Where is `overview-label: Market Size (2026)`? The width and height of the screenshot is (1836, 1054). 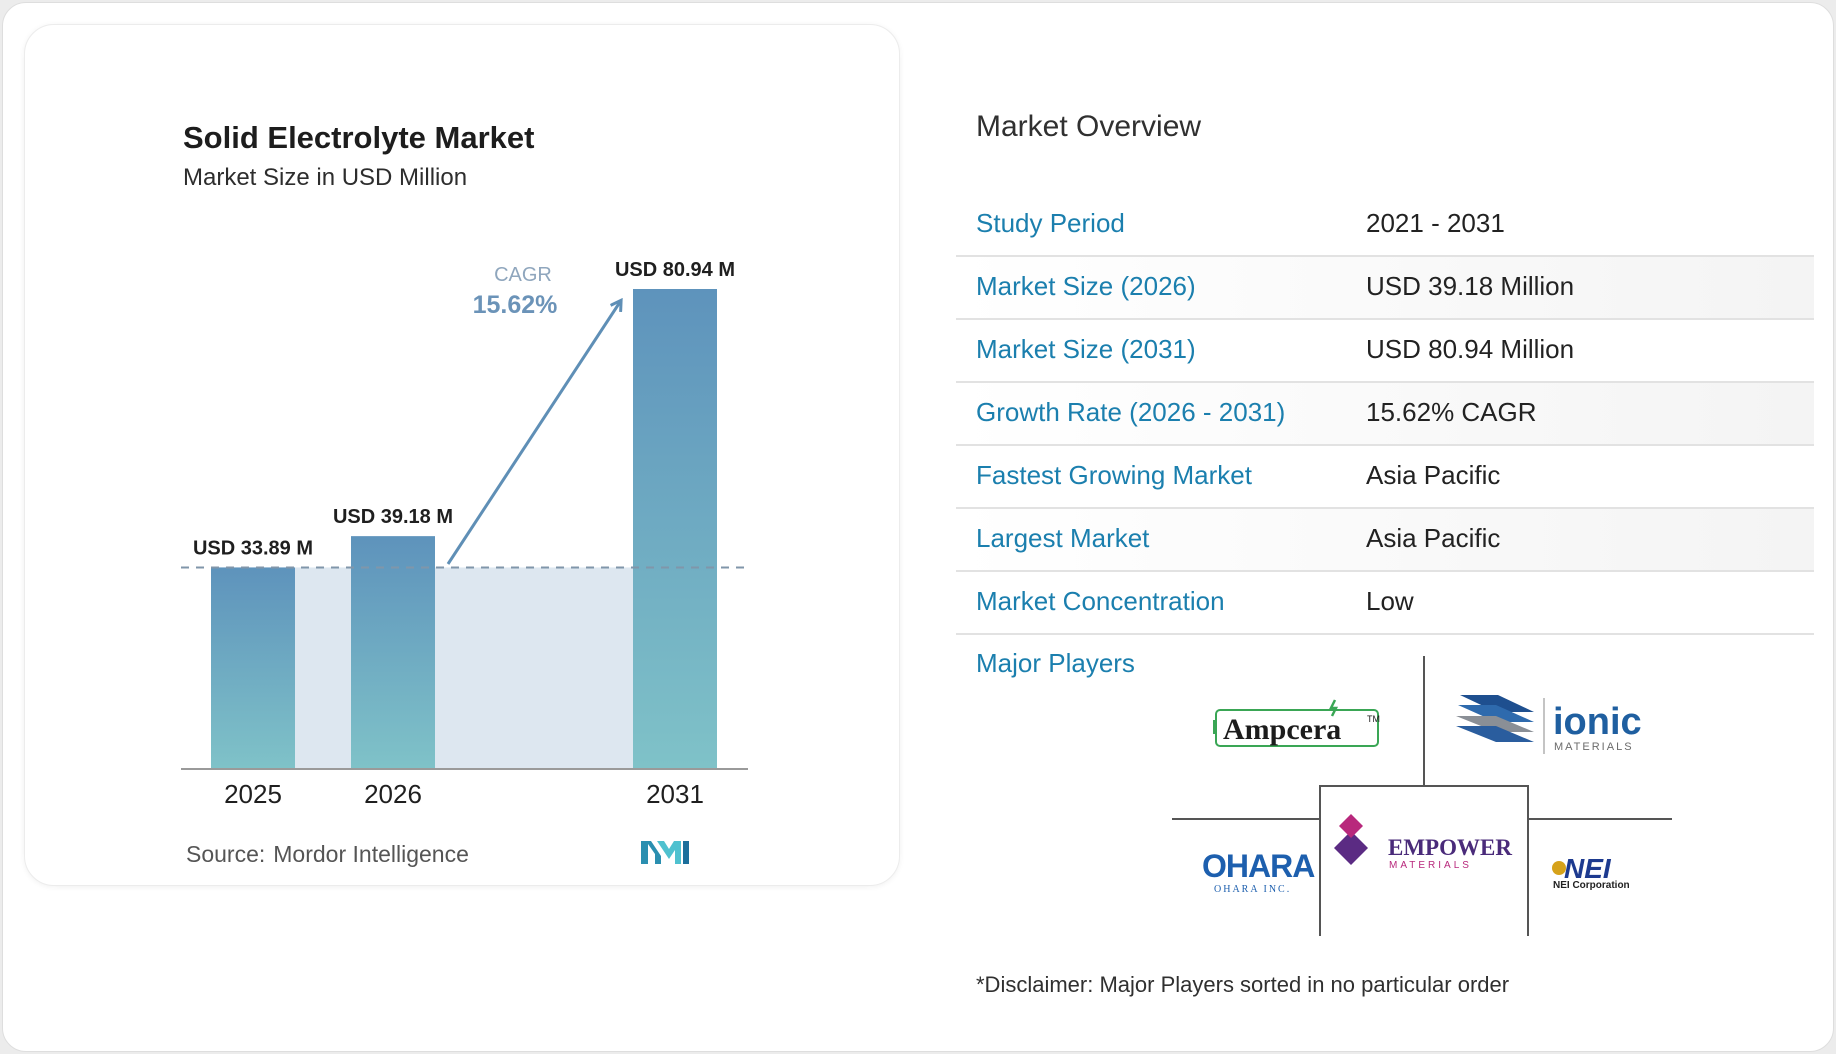 overview-label: Market Size (2026) is located at coordinates (1086, 286).